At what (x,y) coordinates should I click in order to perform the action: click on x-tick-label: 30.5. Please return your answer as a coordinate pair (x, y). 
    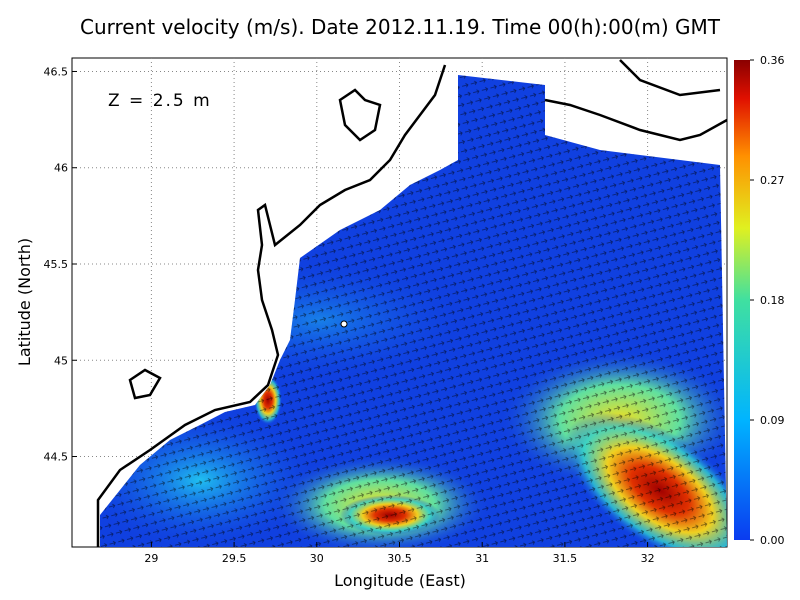
    Looking at the image, I should click on (399, 558).